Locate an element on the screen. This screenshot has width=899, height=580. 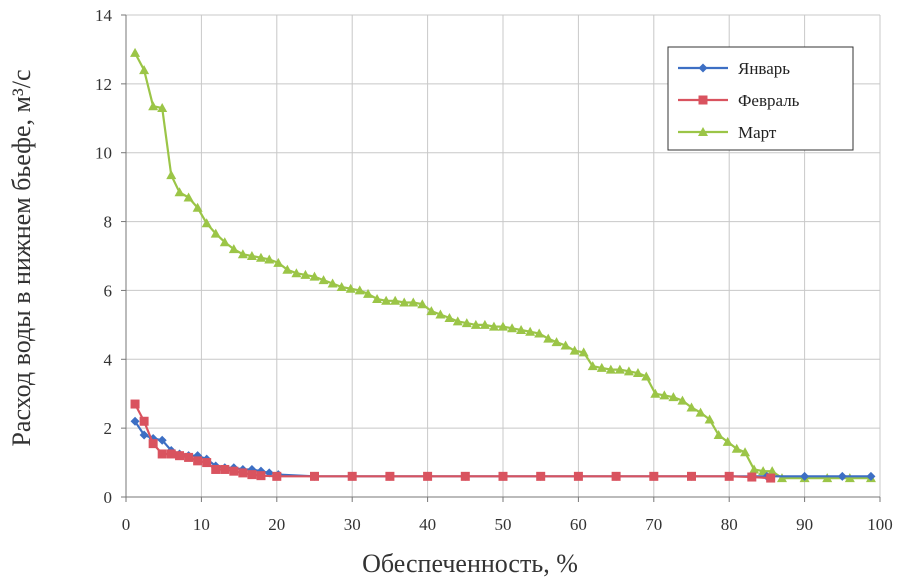
y-tick-label: 0 is located at coordinates (108, 497).